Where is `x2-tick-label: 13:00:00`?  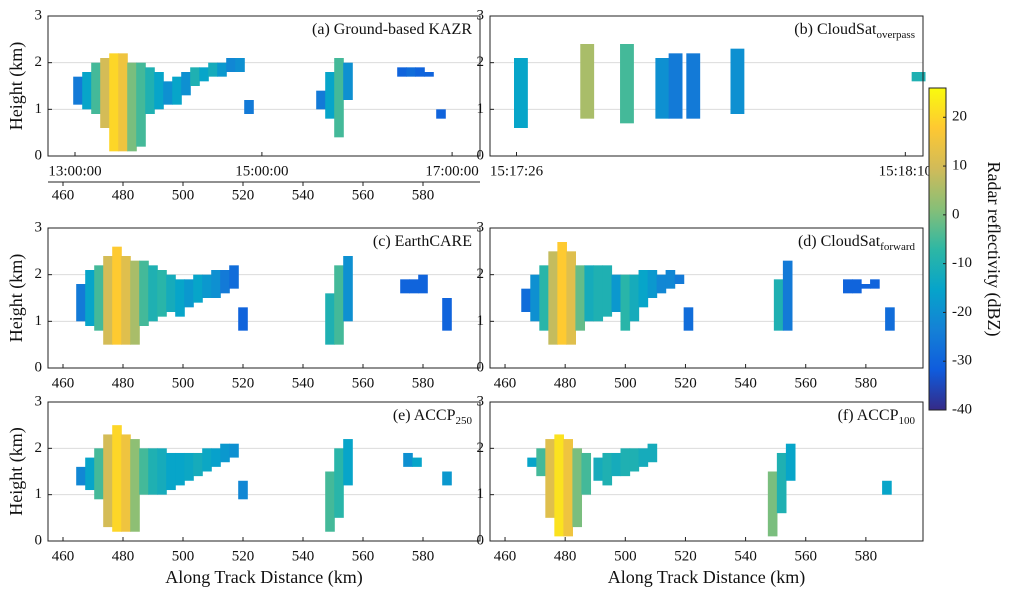
x2-tick-label: 13:00:00 is located at coordinates (74, 171).